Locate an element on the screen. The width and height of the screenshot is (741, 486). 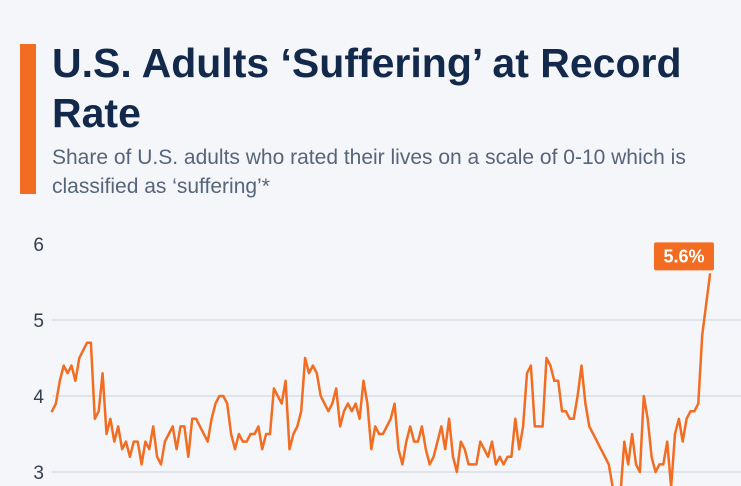
end-value-box is located at coordinates (684, 256).